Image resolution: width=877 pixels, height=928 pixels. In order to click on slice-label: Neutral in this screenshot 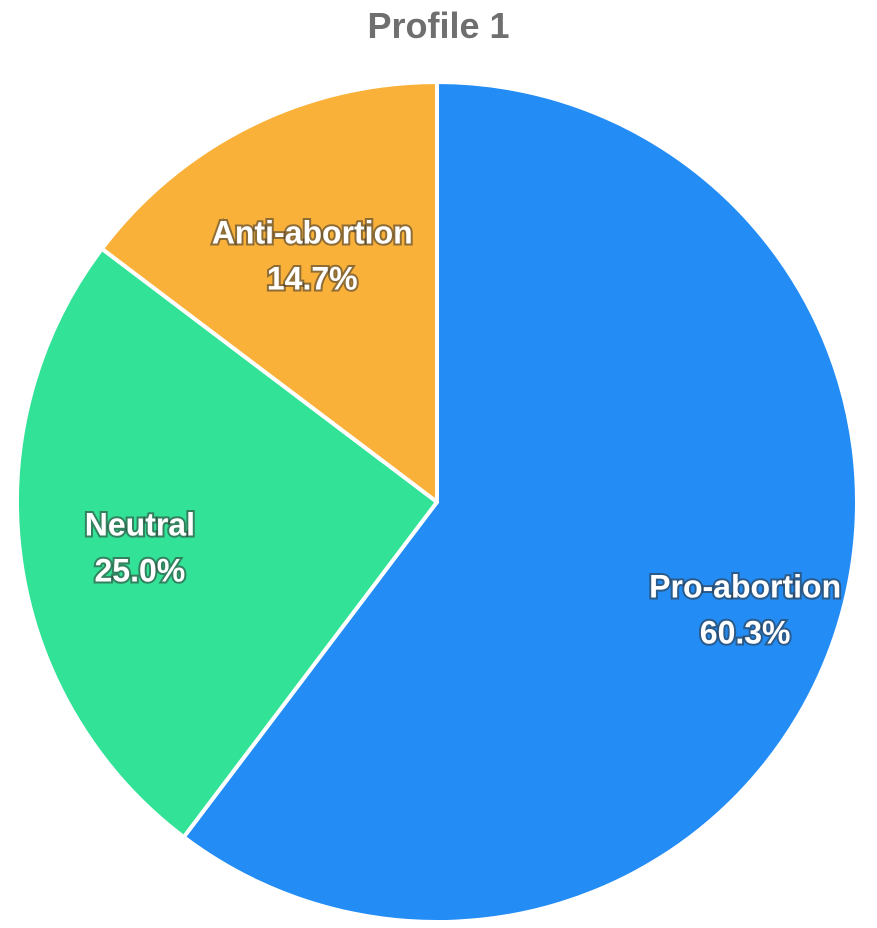, I will do `click(140, 524)`.